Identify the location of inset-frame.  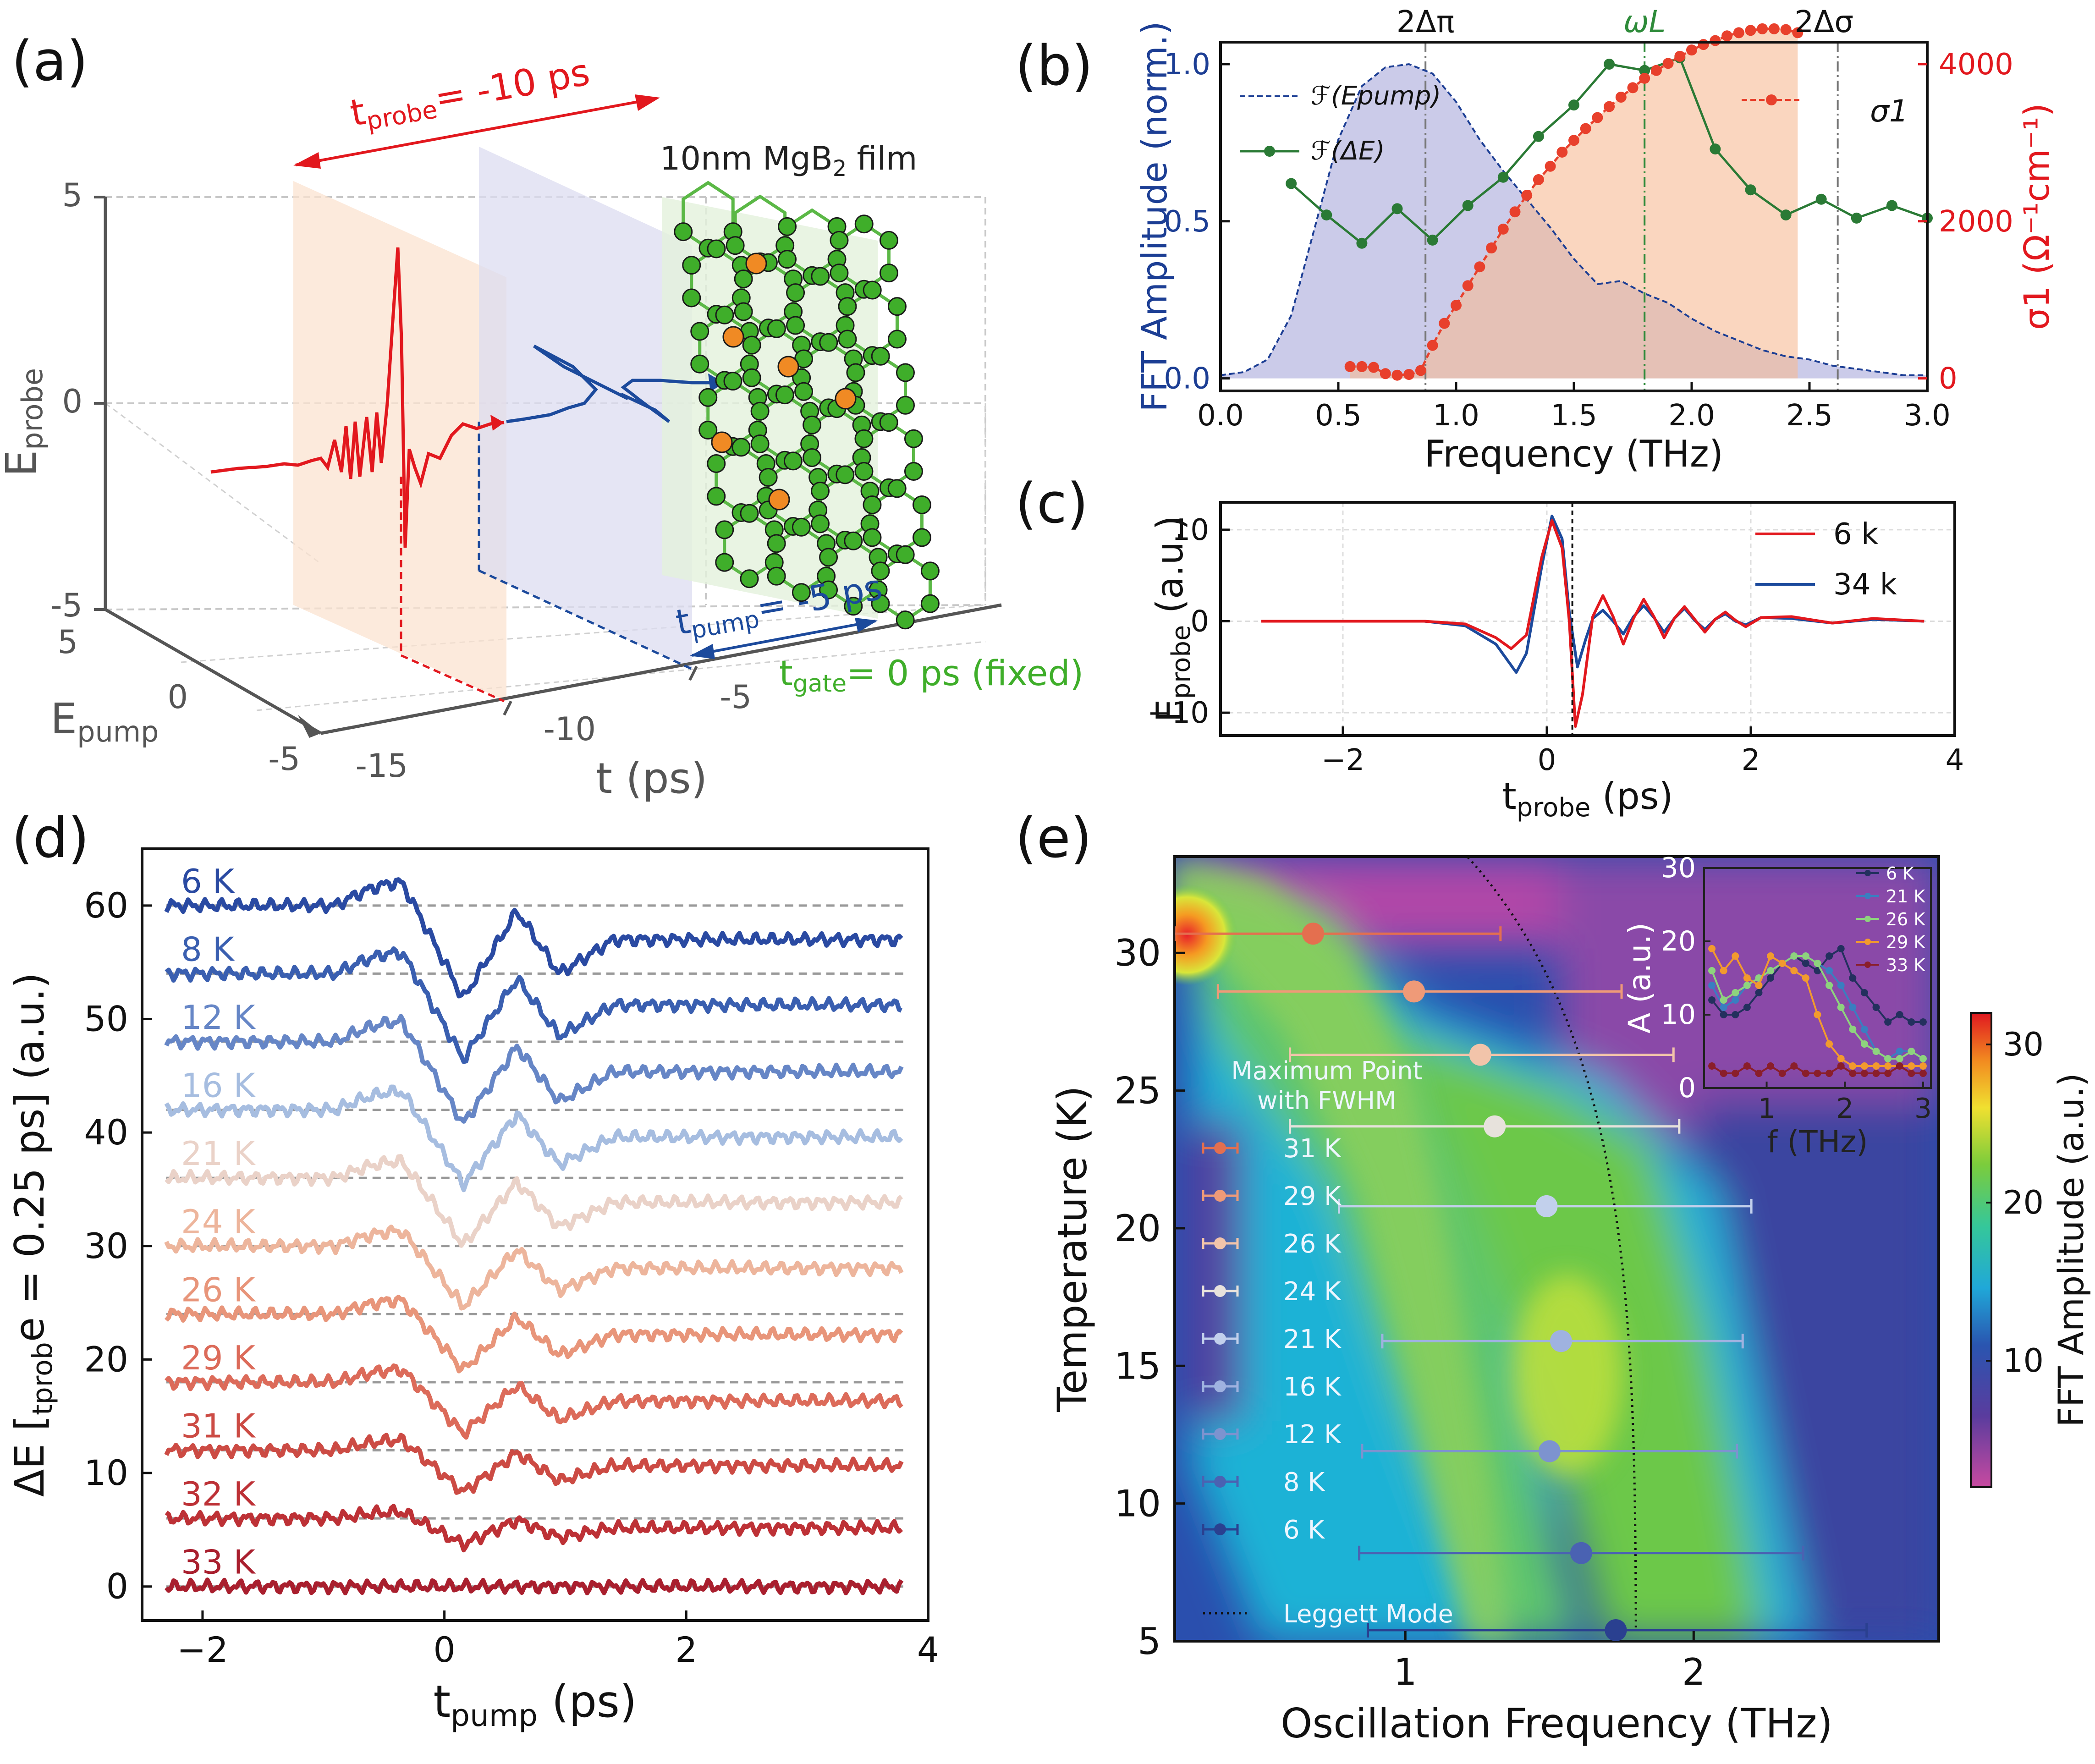
(1818, 978).